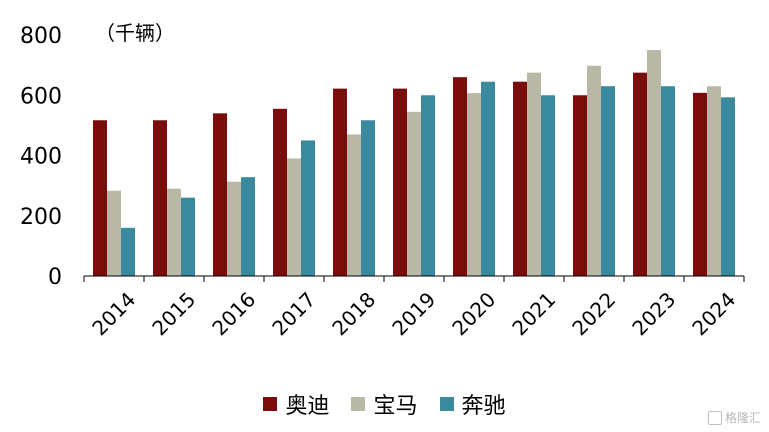 This screenshot has height=432, width=769. I want to click on y-tick-label: 200, so click(41, 217).